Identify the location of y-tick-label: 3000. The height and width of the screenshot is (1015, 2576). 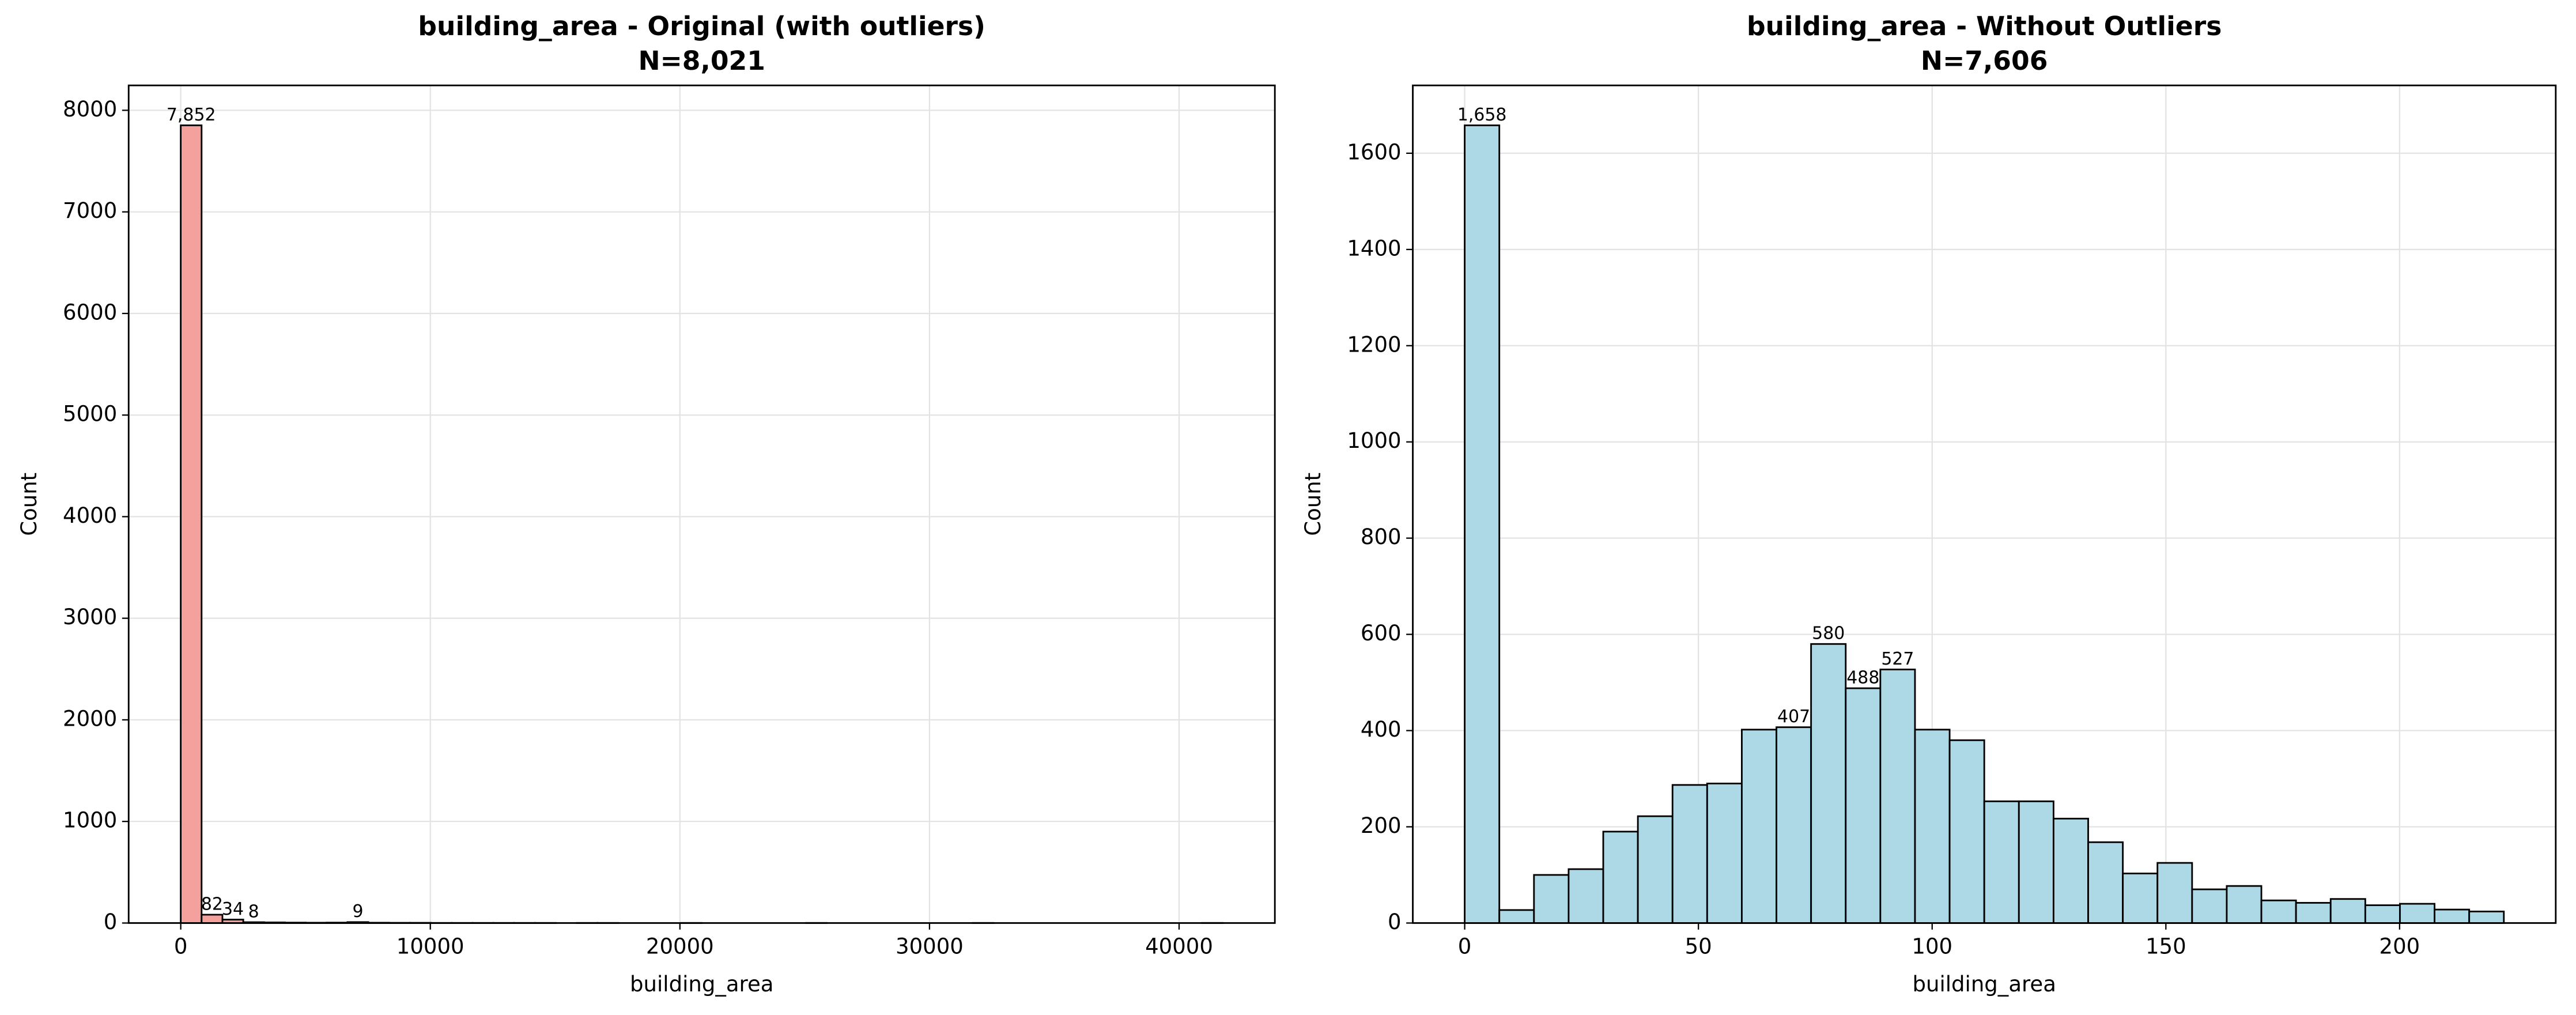
(90, 617).